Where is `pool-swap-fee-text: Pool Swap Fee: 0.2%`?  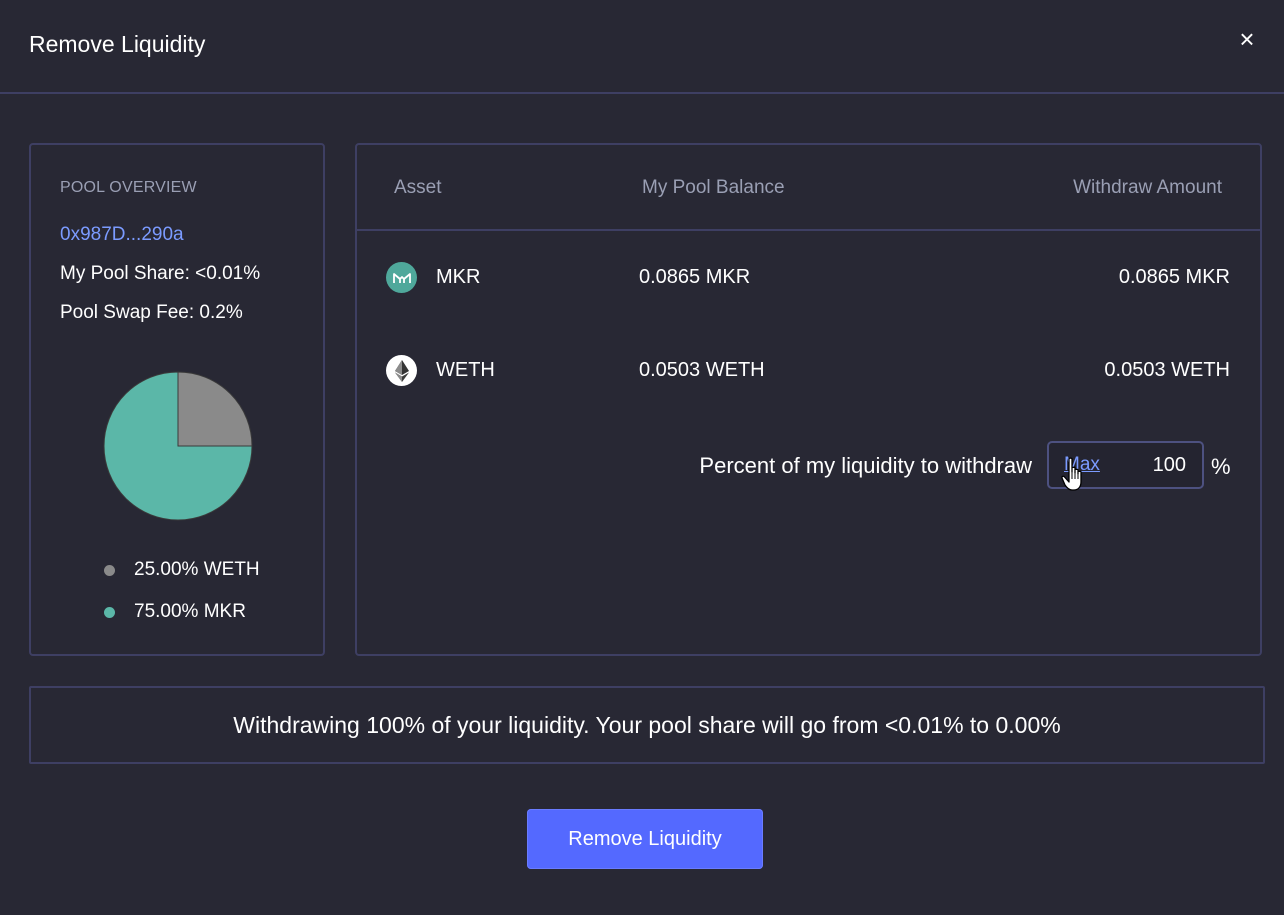 pool-swap-fee-text: Pool Swap Fee: 0.2% is located at coordinates (151, 312).